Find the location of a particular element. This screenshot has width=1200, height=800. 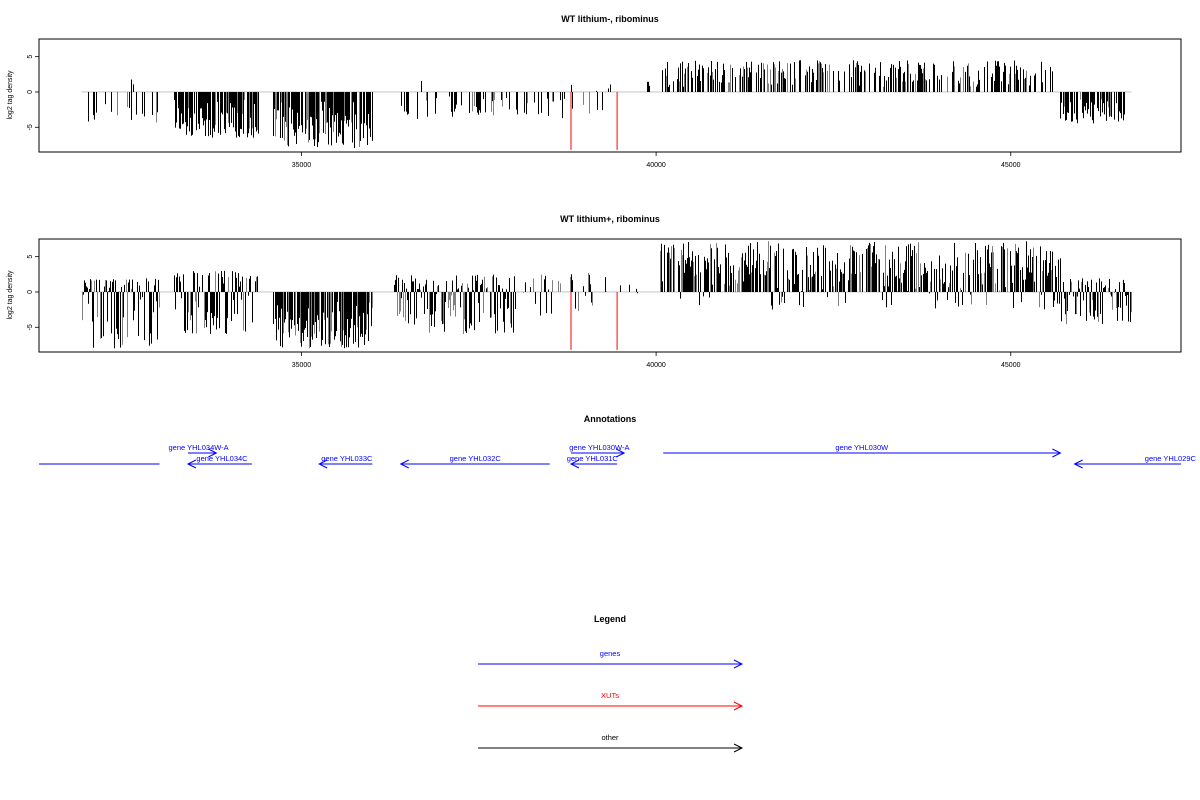

legend-label: XUTs is located at coordinates (610, 695).